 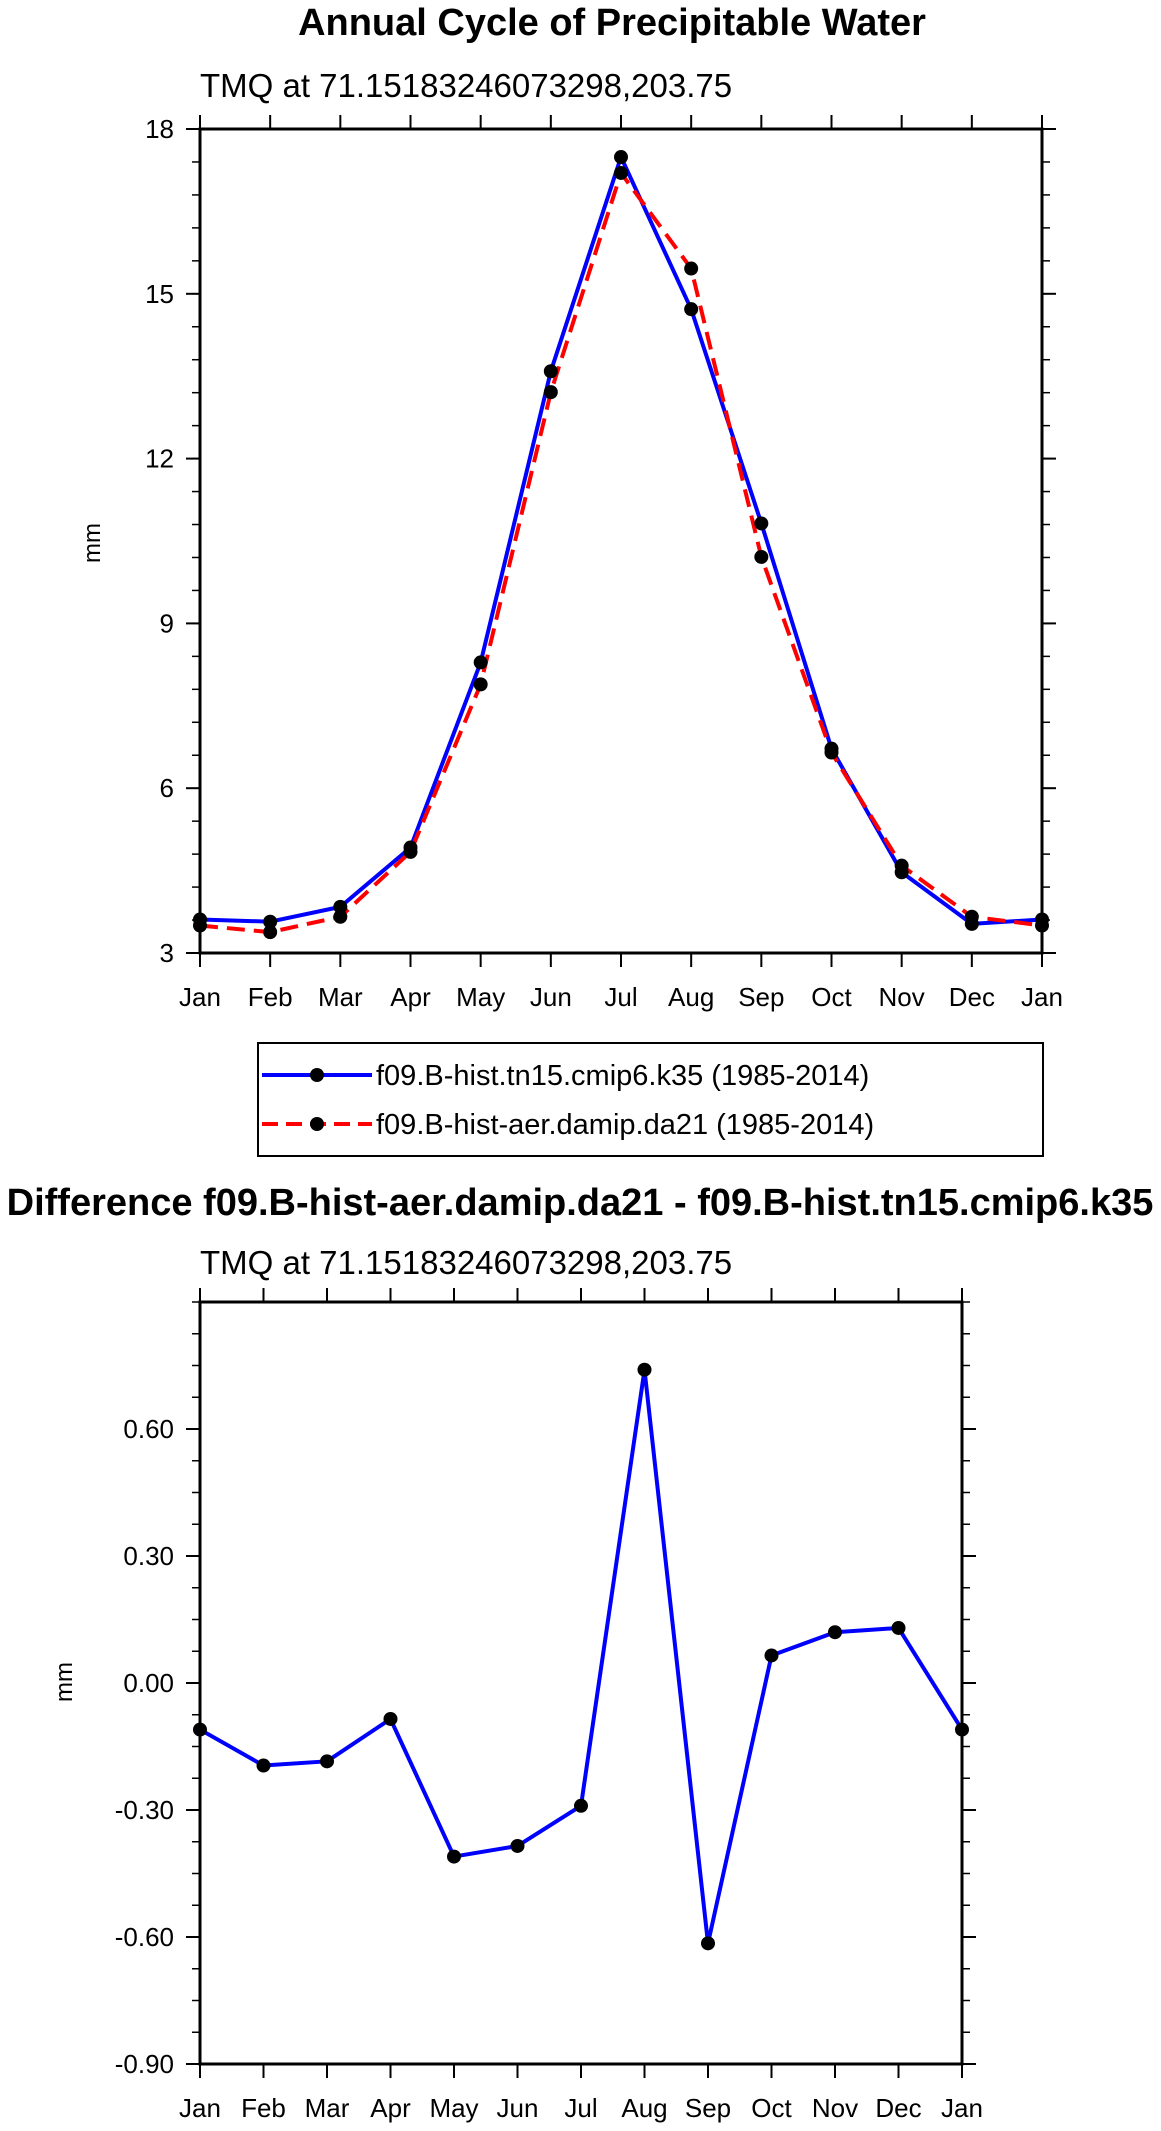 What do you see at coordinates (972, 997) in the screenshot?
I see `top-x-tick-label: Dec` at bounding box center [972, 997].